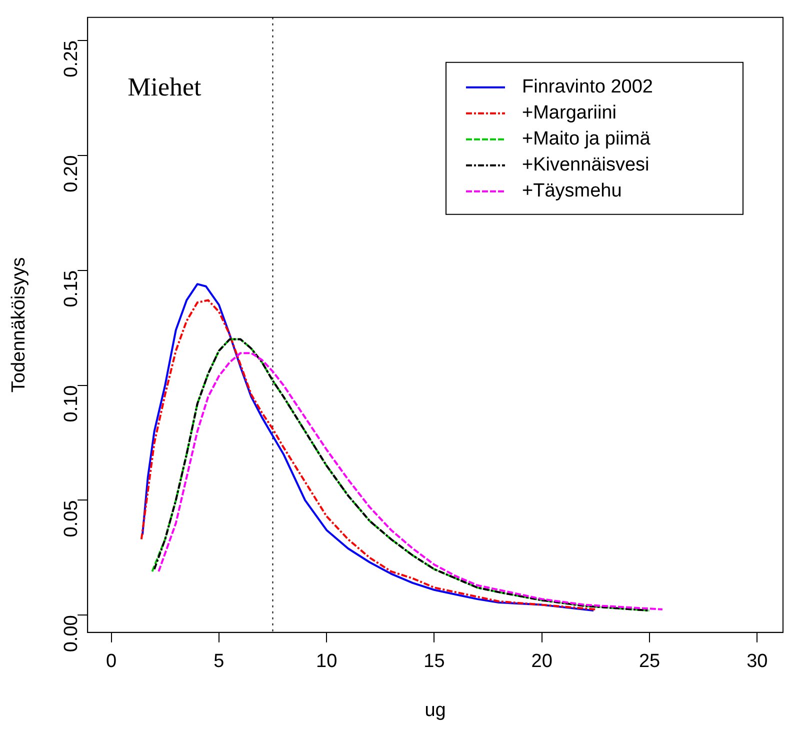 Image resolution: width=789 pixels, height=730 pixels. What do you see at coordinates (219, 661) in the screenshot?
I see `x-tick-label: 5` at bounding box center [219, 661].